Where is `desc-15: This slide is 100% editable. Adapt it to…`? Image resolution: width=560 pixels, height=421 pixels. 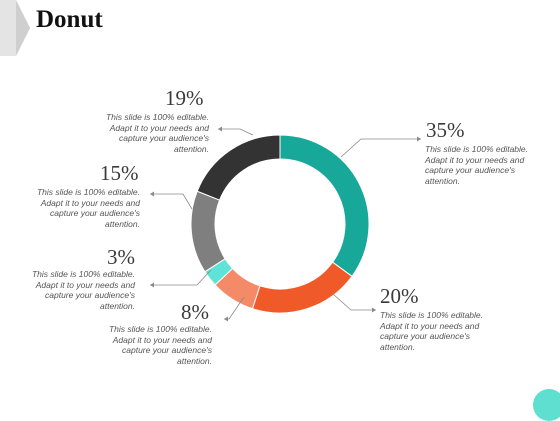
desc-15: This slide is 100% editable. Adapt it to… is located at coordinates (88, 208).